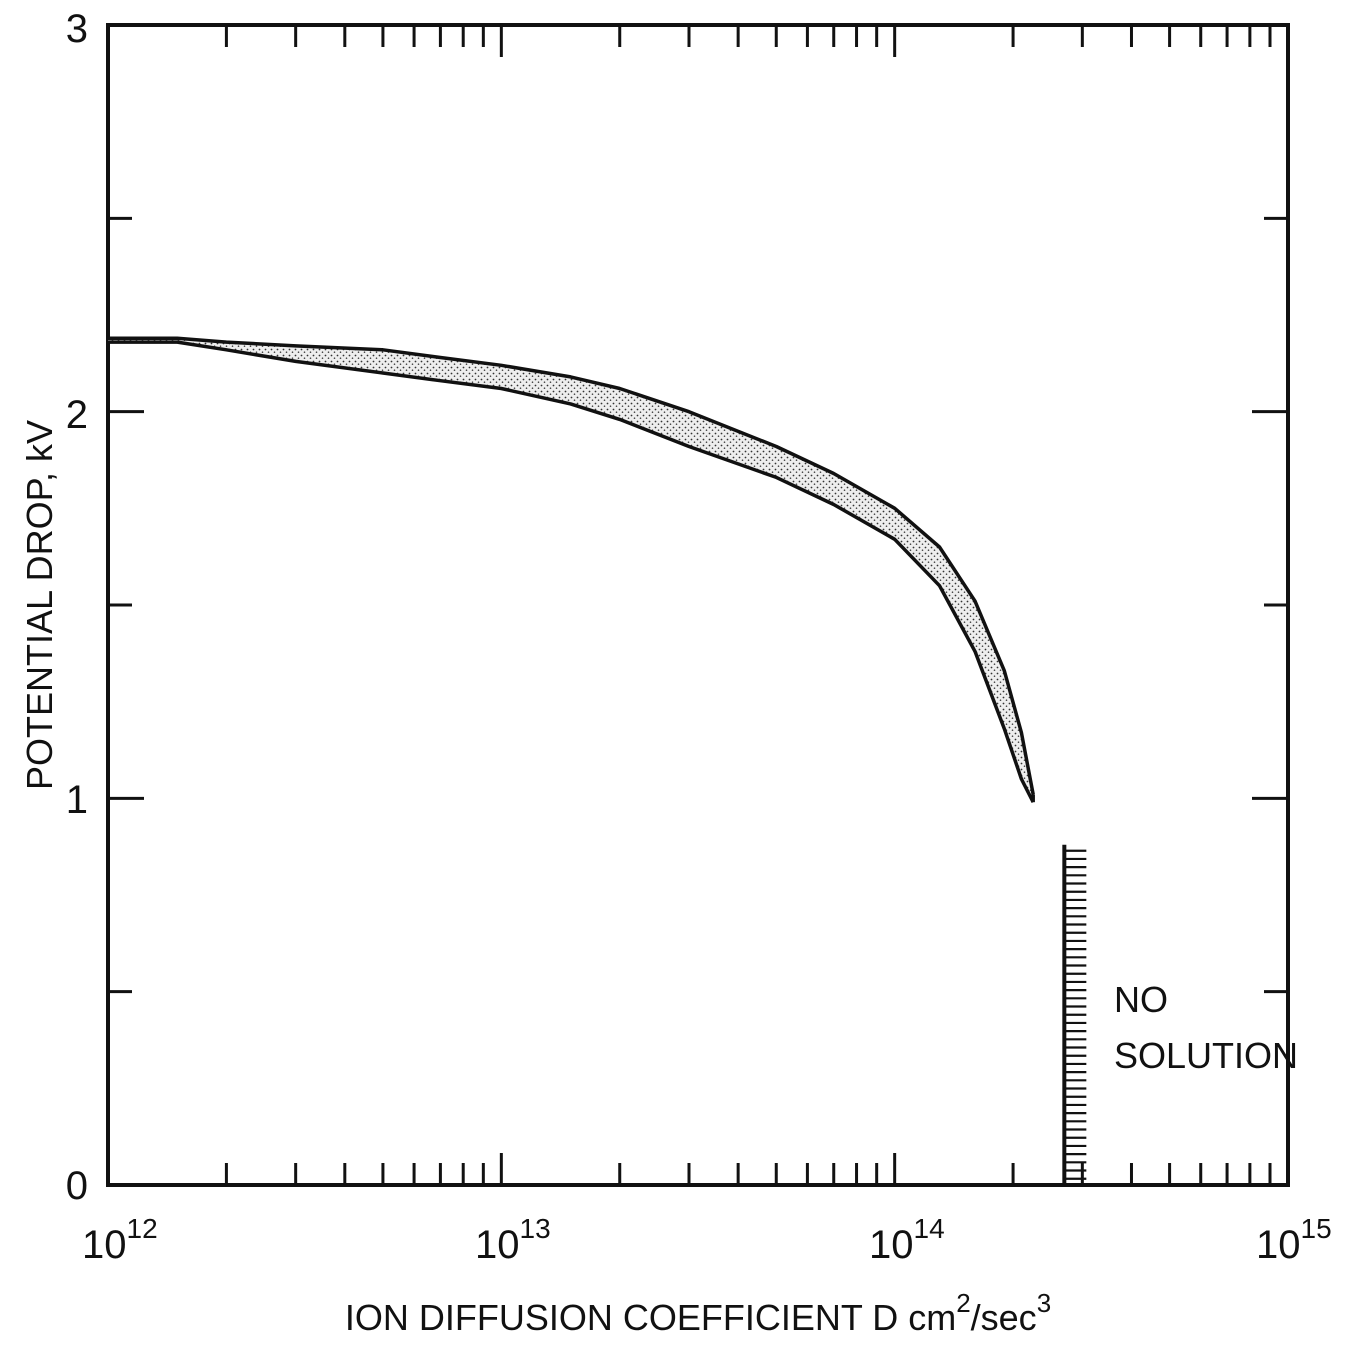 This screenshot has height=1347, width=1348. I want to click on no-solution-label-line2: SOLUTION, so click(1206, 1055).